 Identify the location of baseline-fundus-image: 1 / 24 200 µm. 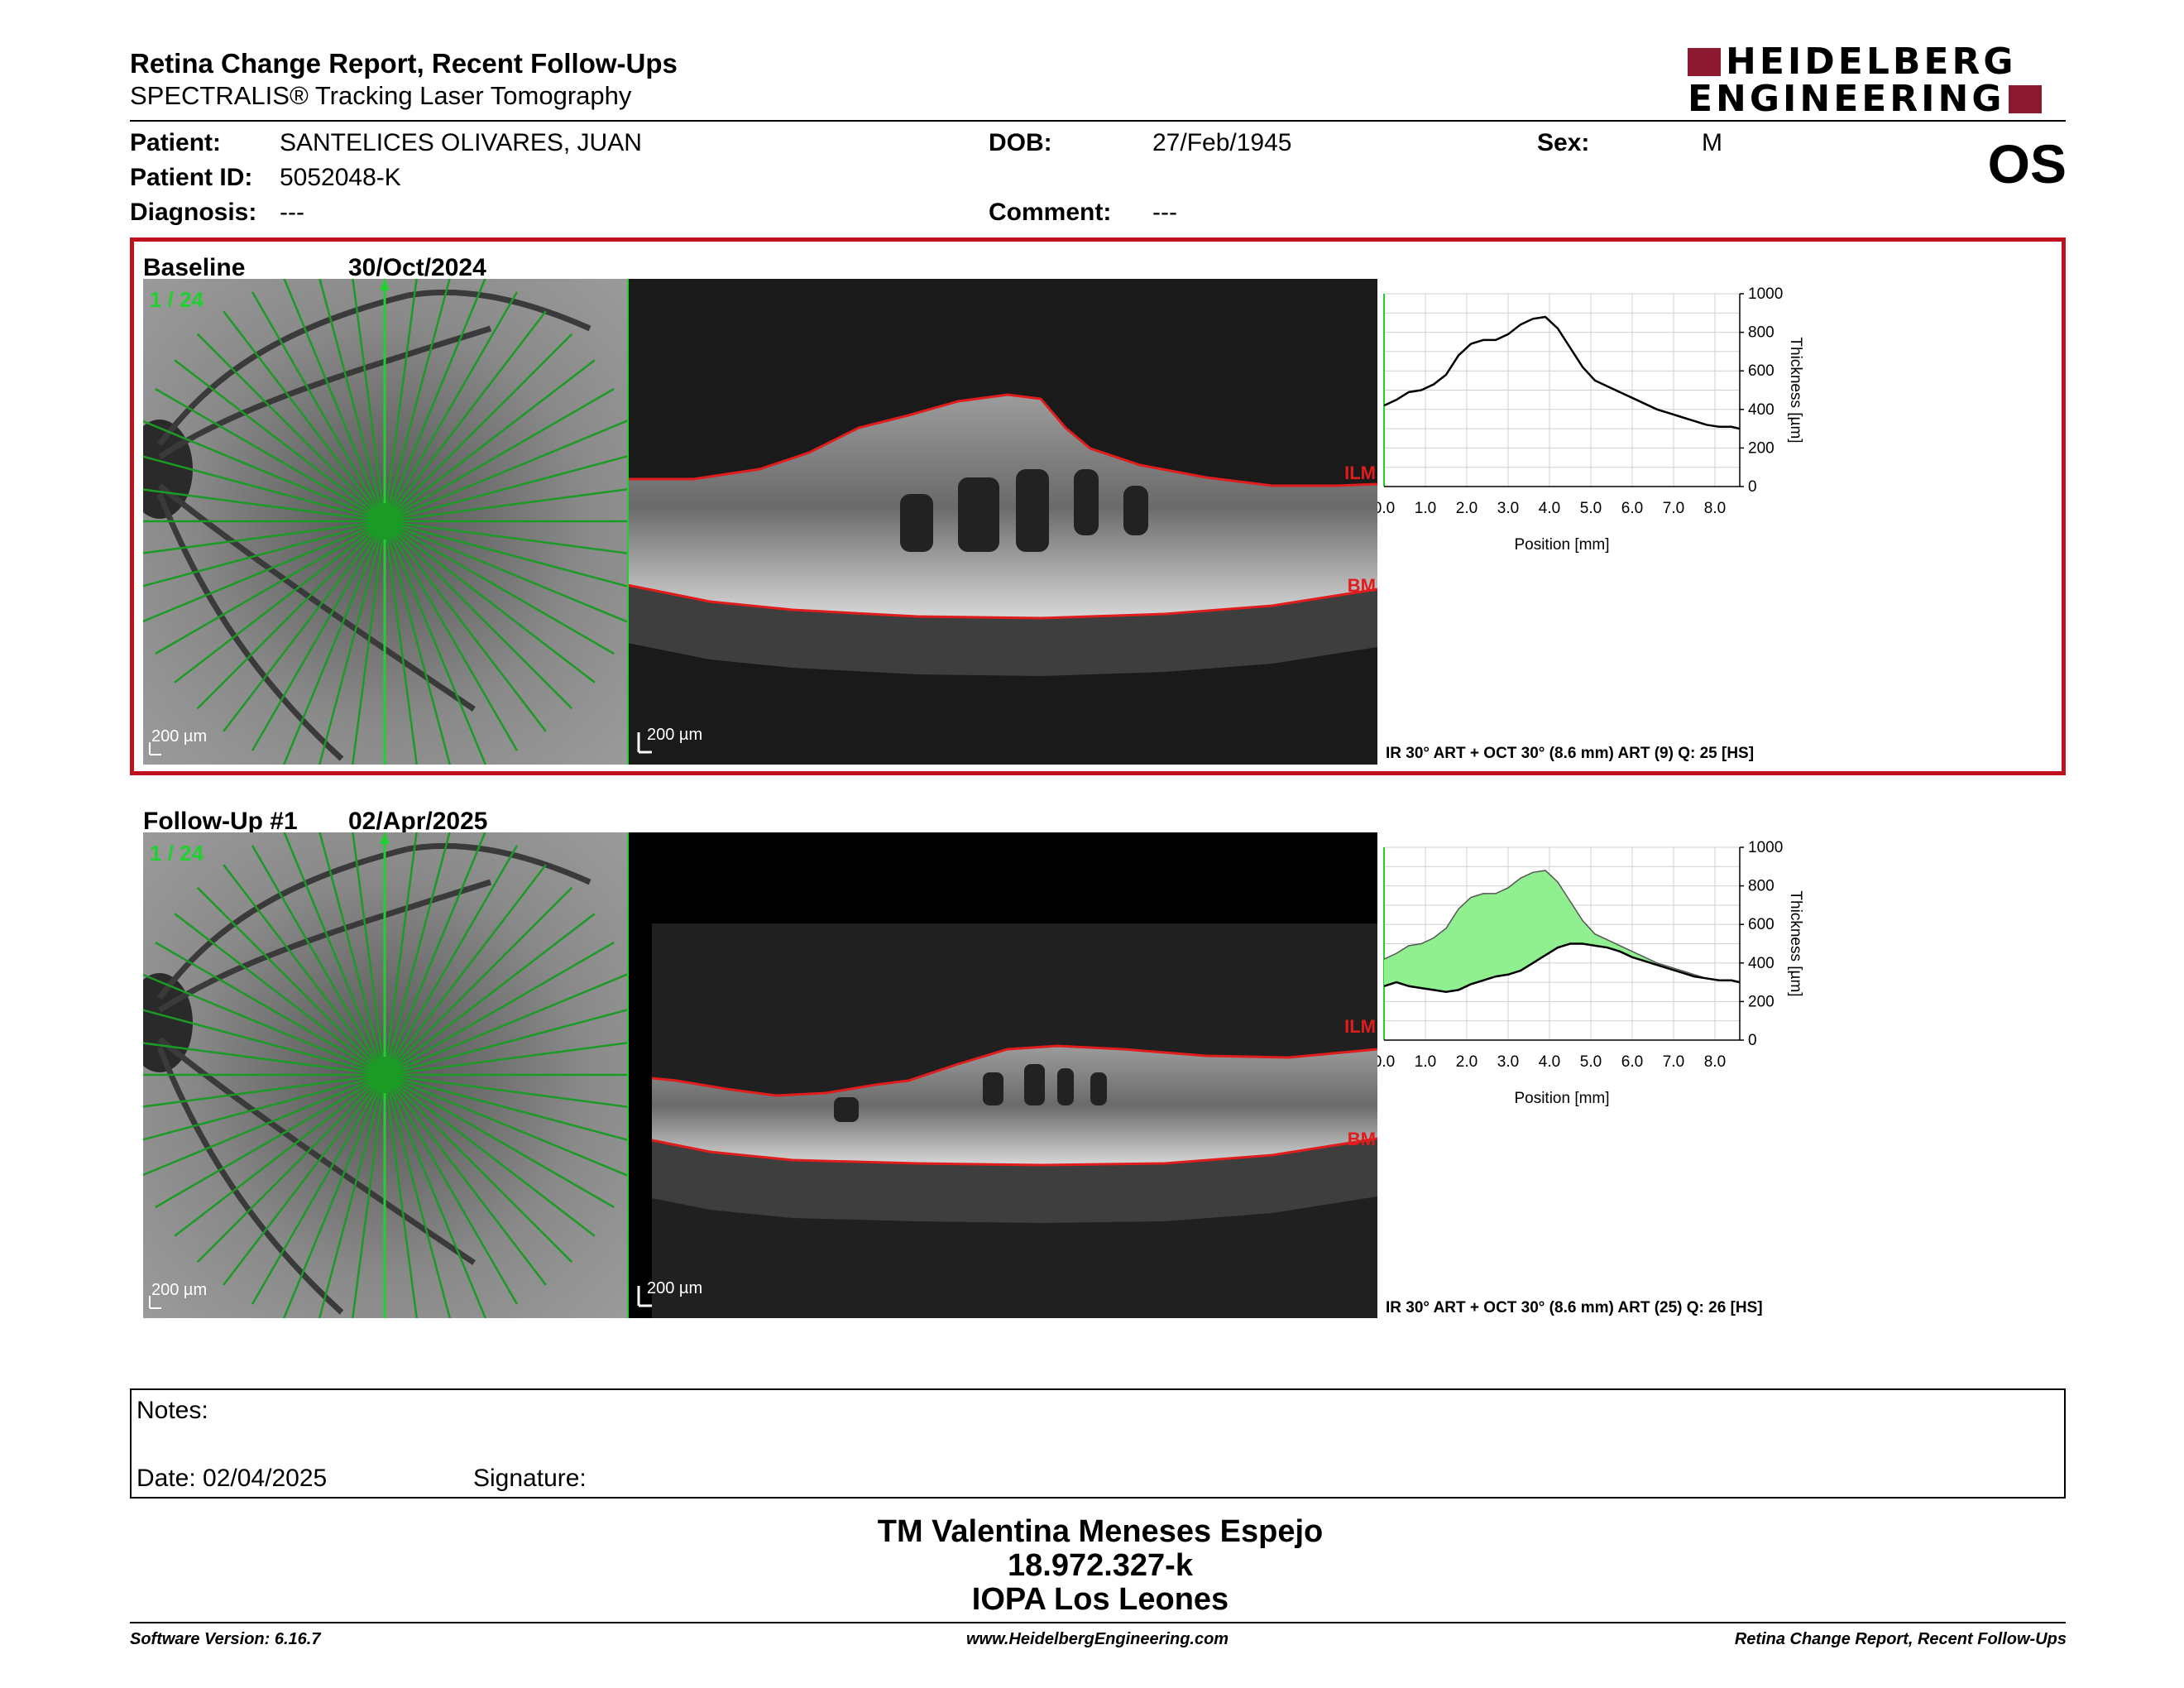
(385, 522).